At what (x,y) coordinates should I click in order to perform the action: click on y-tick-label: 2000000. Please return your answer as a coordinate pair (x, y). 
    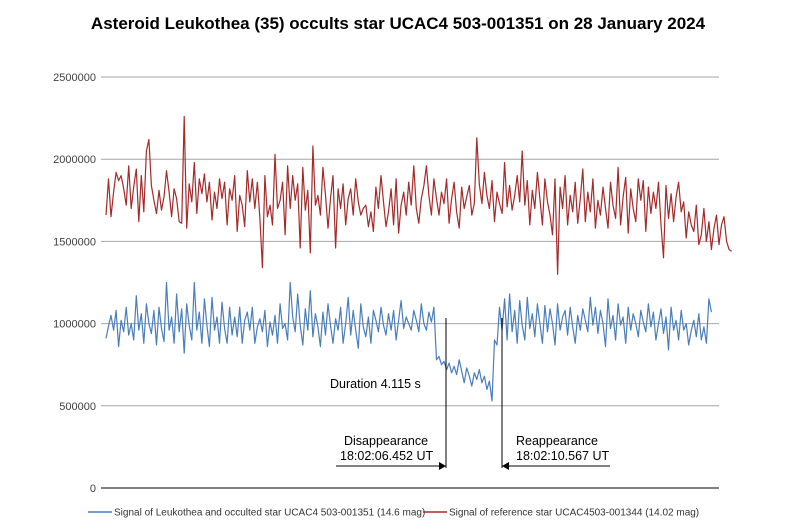
    Looking at the image, I should click on (74, 160).